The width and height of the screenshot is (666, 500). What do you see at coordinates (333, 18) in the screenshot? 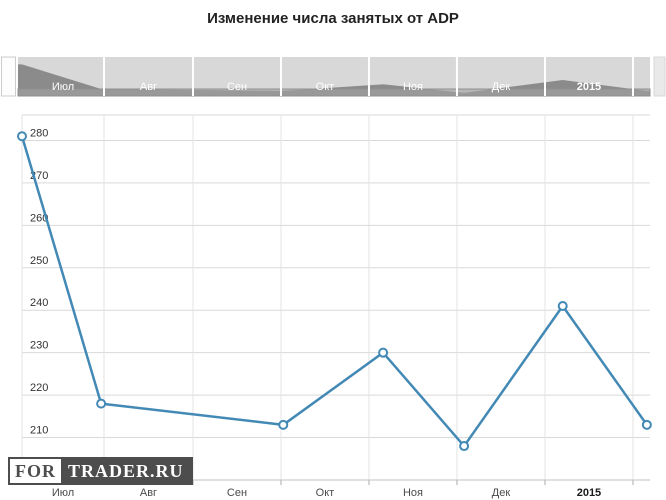
I see `chart-title: Изменение числа занятых от ADP` at bounding box center [333, 18].